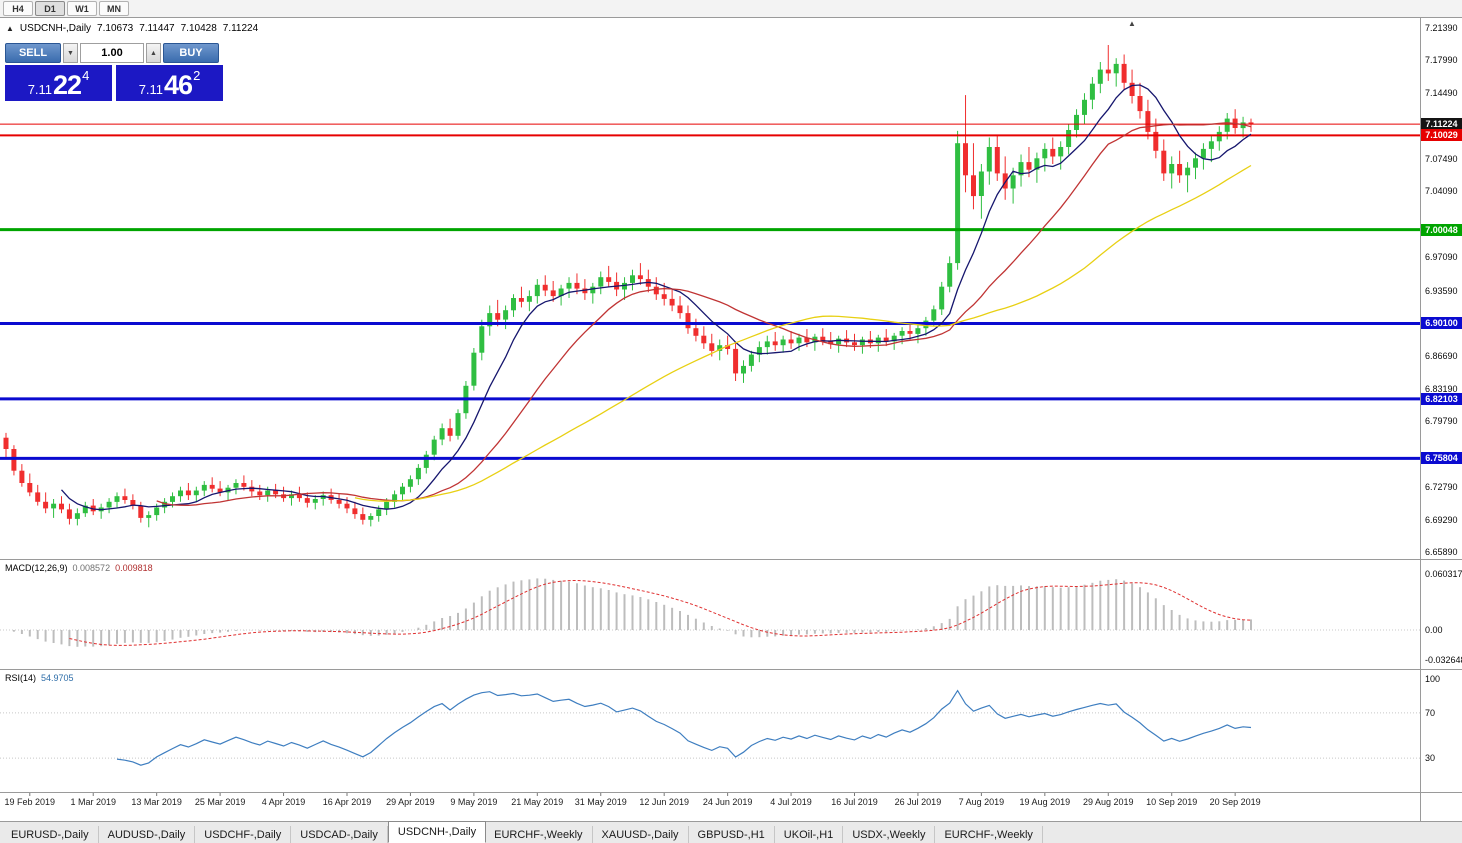  What do you see at coordinates (91, 568) in the screenshot?
I see `macd-value: 0.008572` at bounding box center [91, 568].